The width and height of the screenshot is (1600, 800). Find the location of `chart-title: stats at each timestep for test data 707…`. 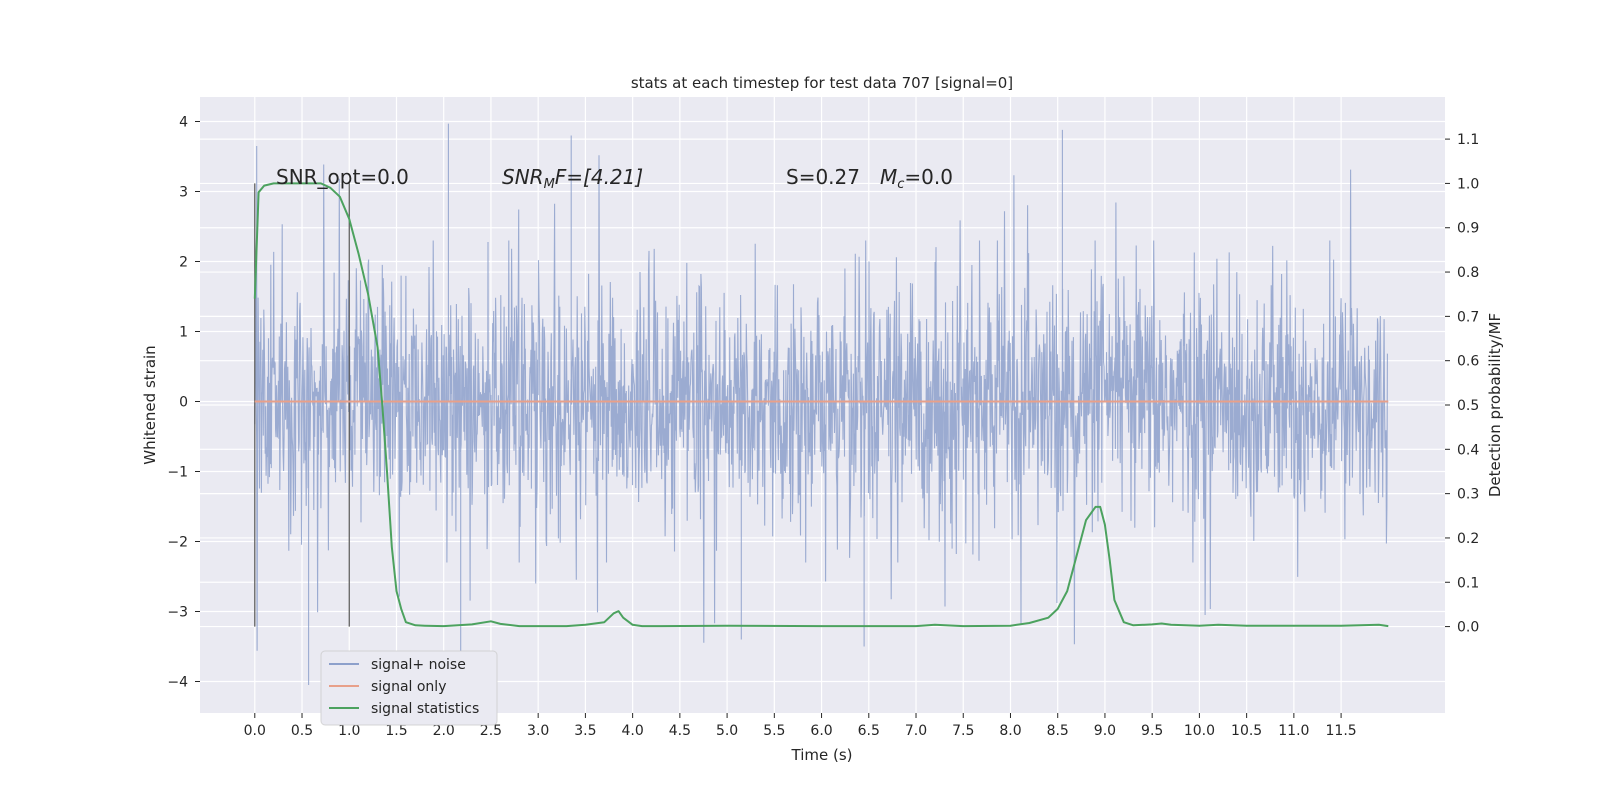

chart-title: stats at each timestep for test data 707… is located at coordinates (822, 83).